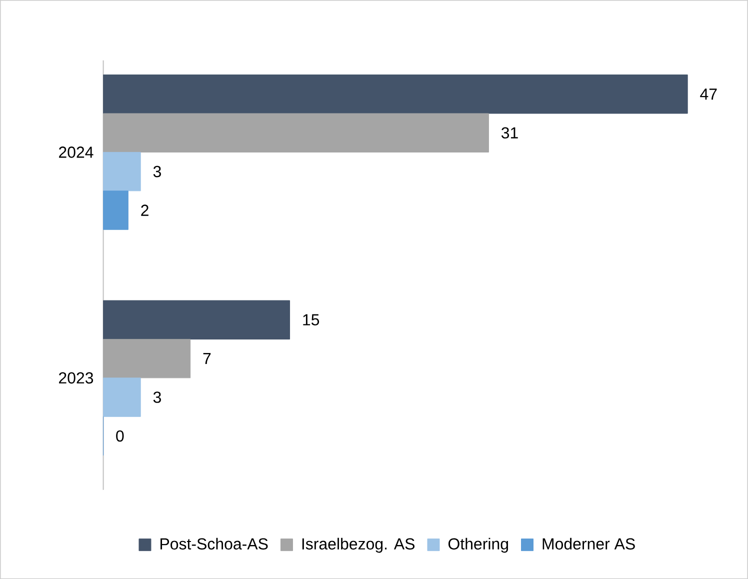 This screenshot has height=579, width=748. Describe the element at coordinates (144, 210) in the screenshot. I see `data-label: 2` at that location.